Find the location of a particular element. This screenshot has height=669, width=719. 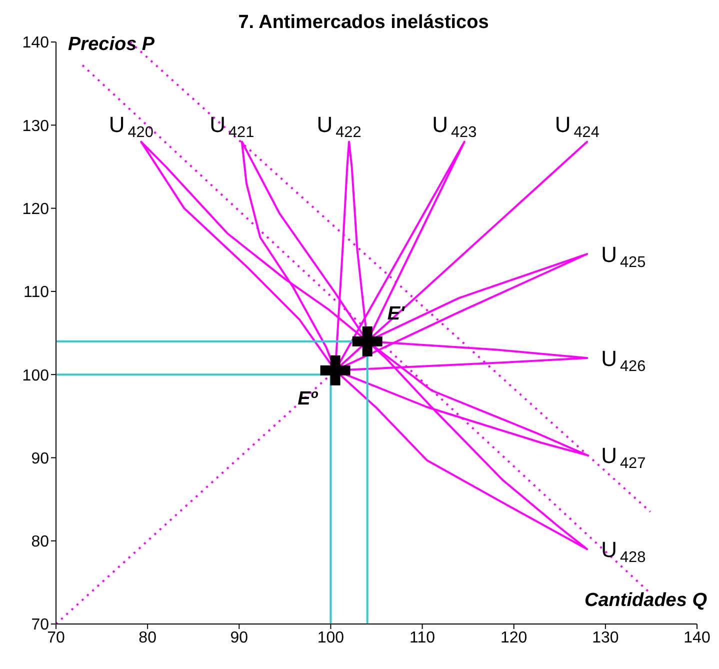

series-label: U$_{421}$ is located at coordinates (232, 127).